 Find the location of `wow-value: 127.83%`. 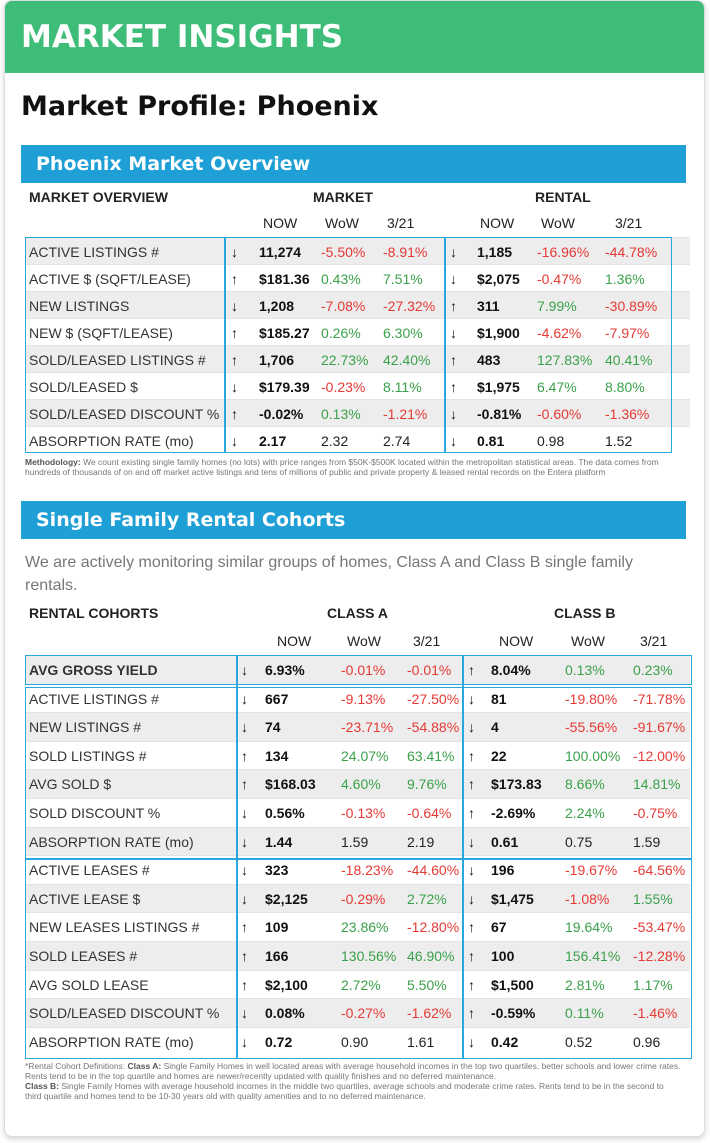

wow-value: 127.83% is located at coordinates (565, 360).